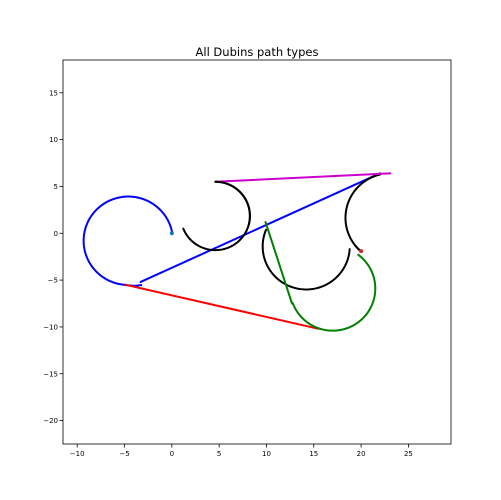 Image resolution: width=501 pixels, height=500 pixels. What do you see at coordinates (172, 454) in the screenshot?
I see `x-tick-label: 0` at bounding box center [172, 454].